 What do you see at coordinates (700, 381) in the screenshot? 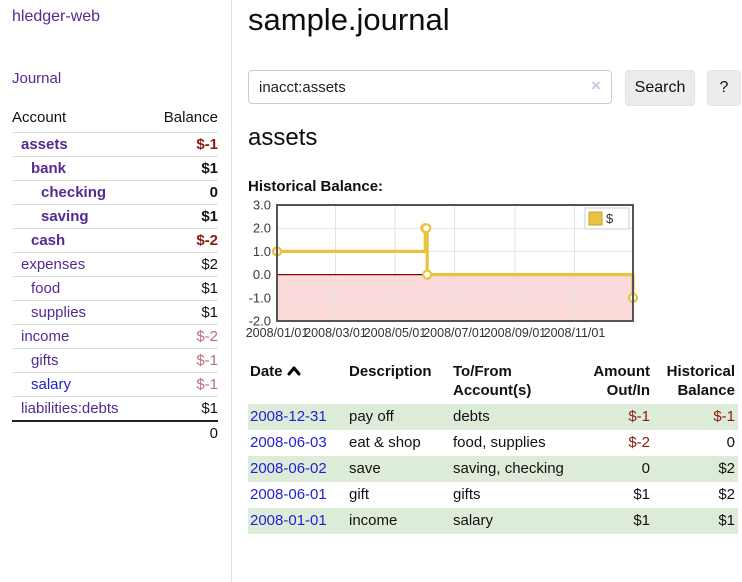
I see `column-header-balance: Historical Balance` at bounding box center [700, 381].